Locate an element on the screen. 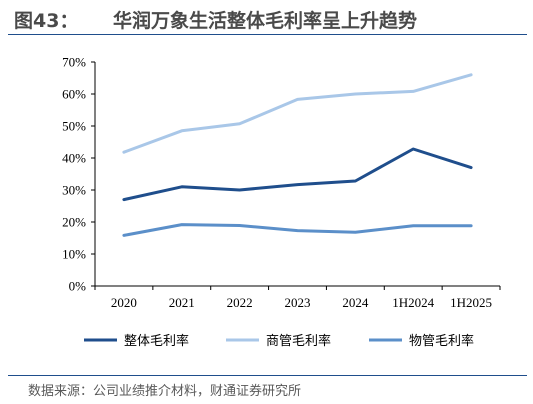  y-tick-label: 50% is located at coordinates (74, 126).